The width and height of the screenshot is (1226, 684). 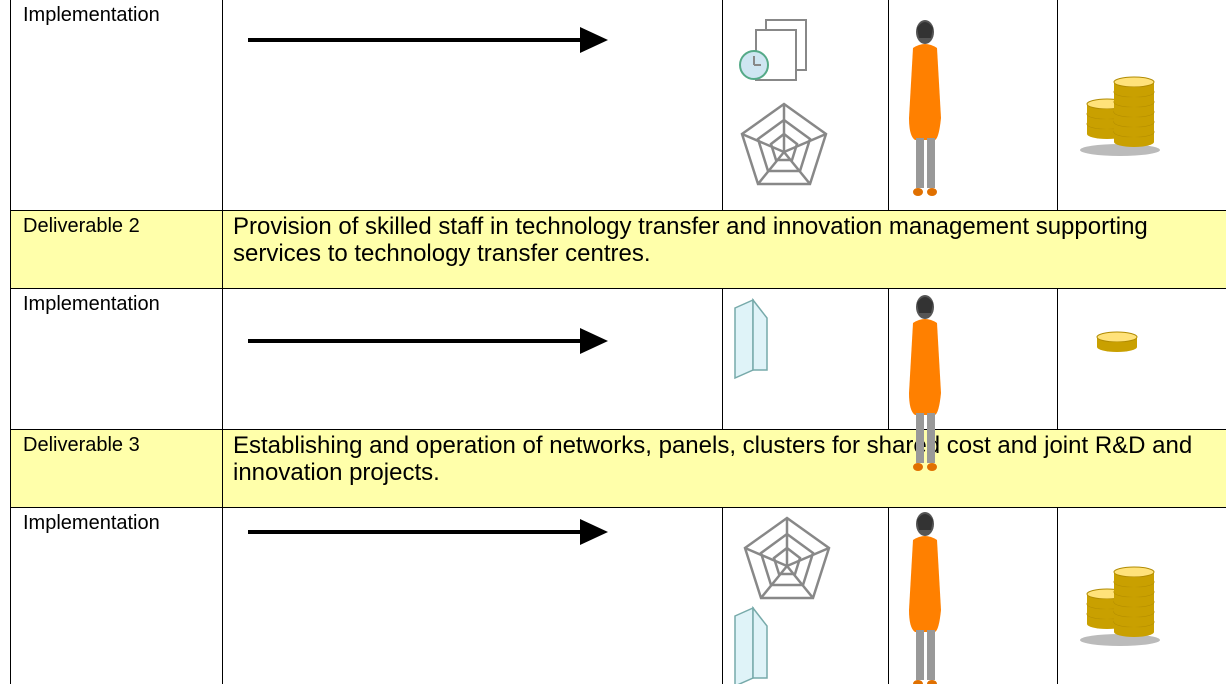 I want to click on deliverable-label: Deliverable 3, so click(x=116, y=468).